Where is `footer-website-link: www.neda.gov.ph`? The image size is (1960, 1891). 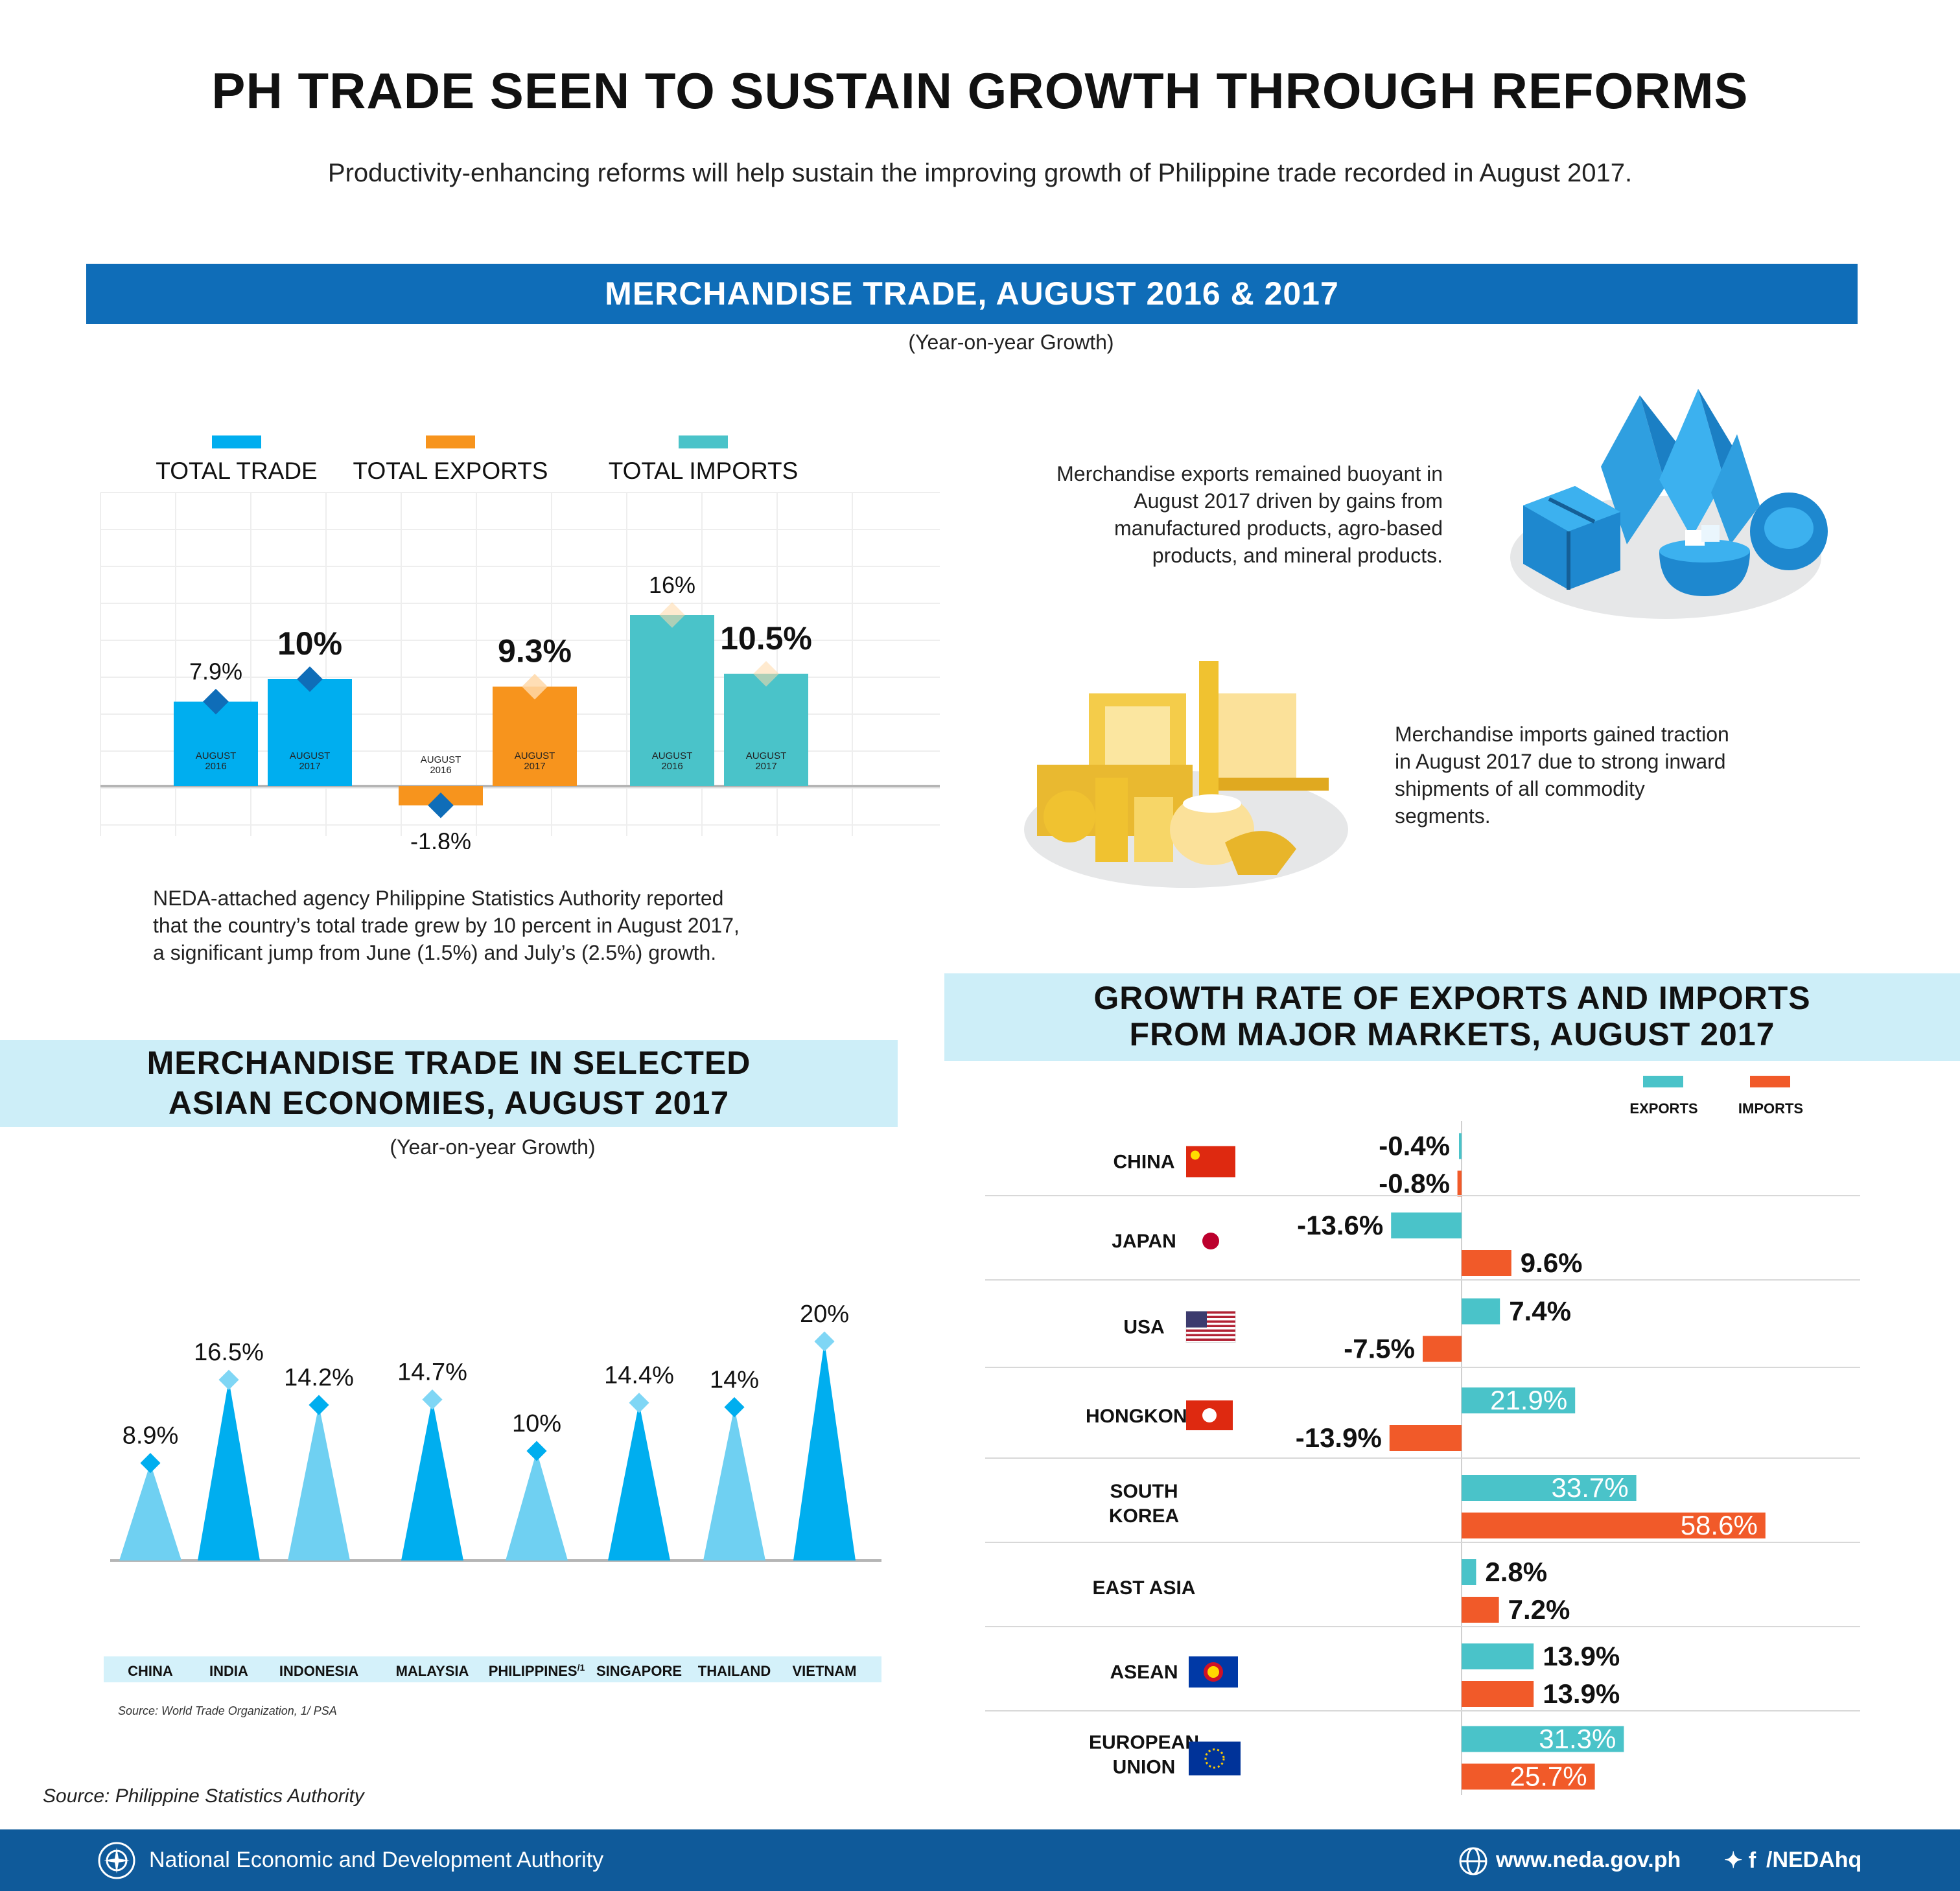 footer-website-link: www.neda.gov.ph is located at coordinates (1589, 1860).